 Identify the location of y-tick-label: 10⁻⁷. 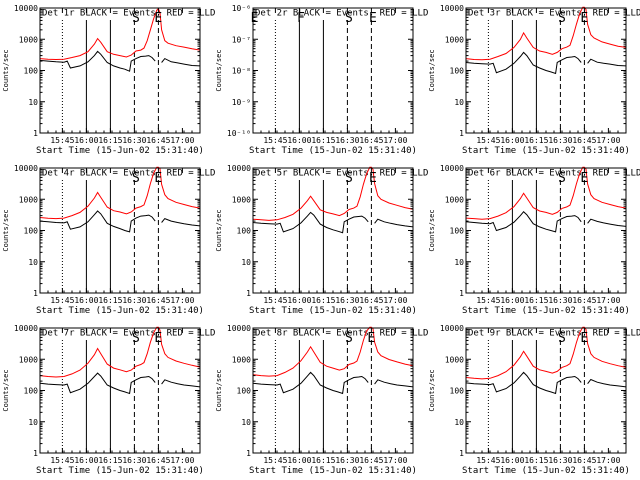
(241, 39).